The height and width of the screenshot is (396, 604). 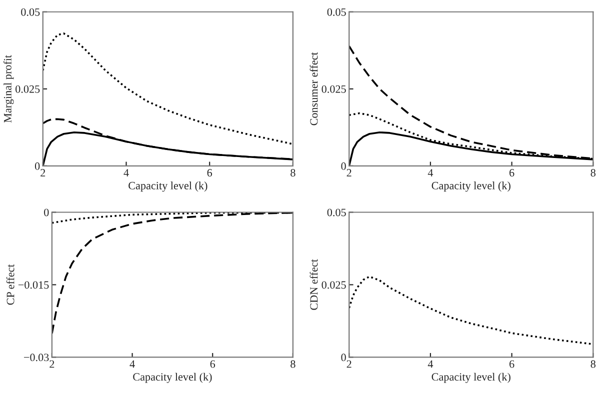 What do you see at coordinates (10, 284) in the screenshot?
I see `y-axis-title: CP effect` at bounding box center [10, 284].